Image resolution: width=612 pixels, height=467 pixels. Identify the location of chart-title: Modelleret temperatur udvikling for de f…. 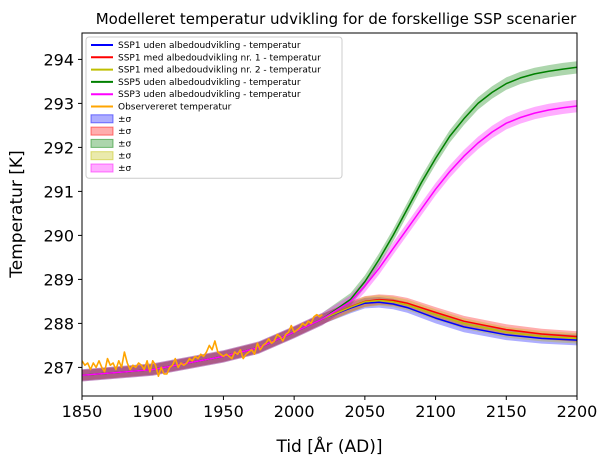
(336, 19).